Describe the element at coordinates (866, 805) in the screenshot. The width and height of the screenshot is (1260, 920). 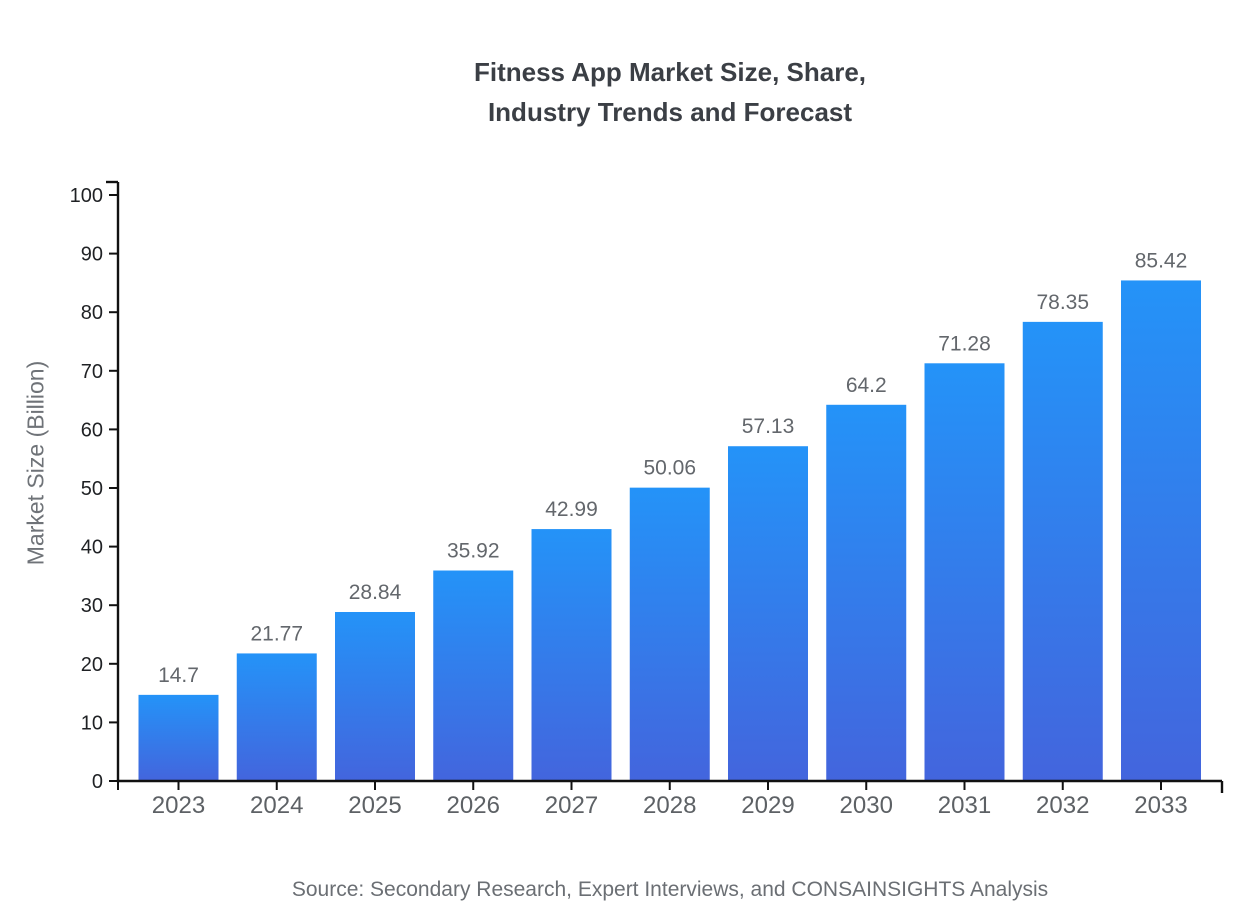
I see `x-axis-tick-label: 2030` at that location.